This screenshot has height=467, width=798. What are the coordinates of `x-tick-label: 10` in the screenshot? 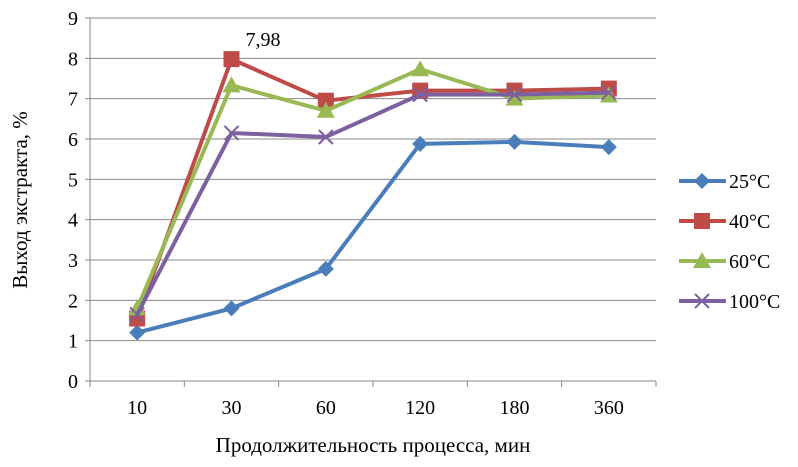 It's located at (137, 408).